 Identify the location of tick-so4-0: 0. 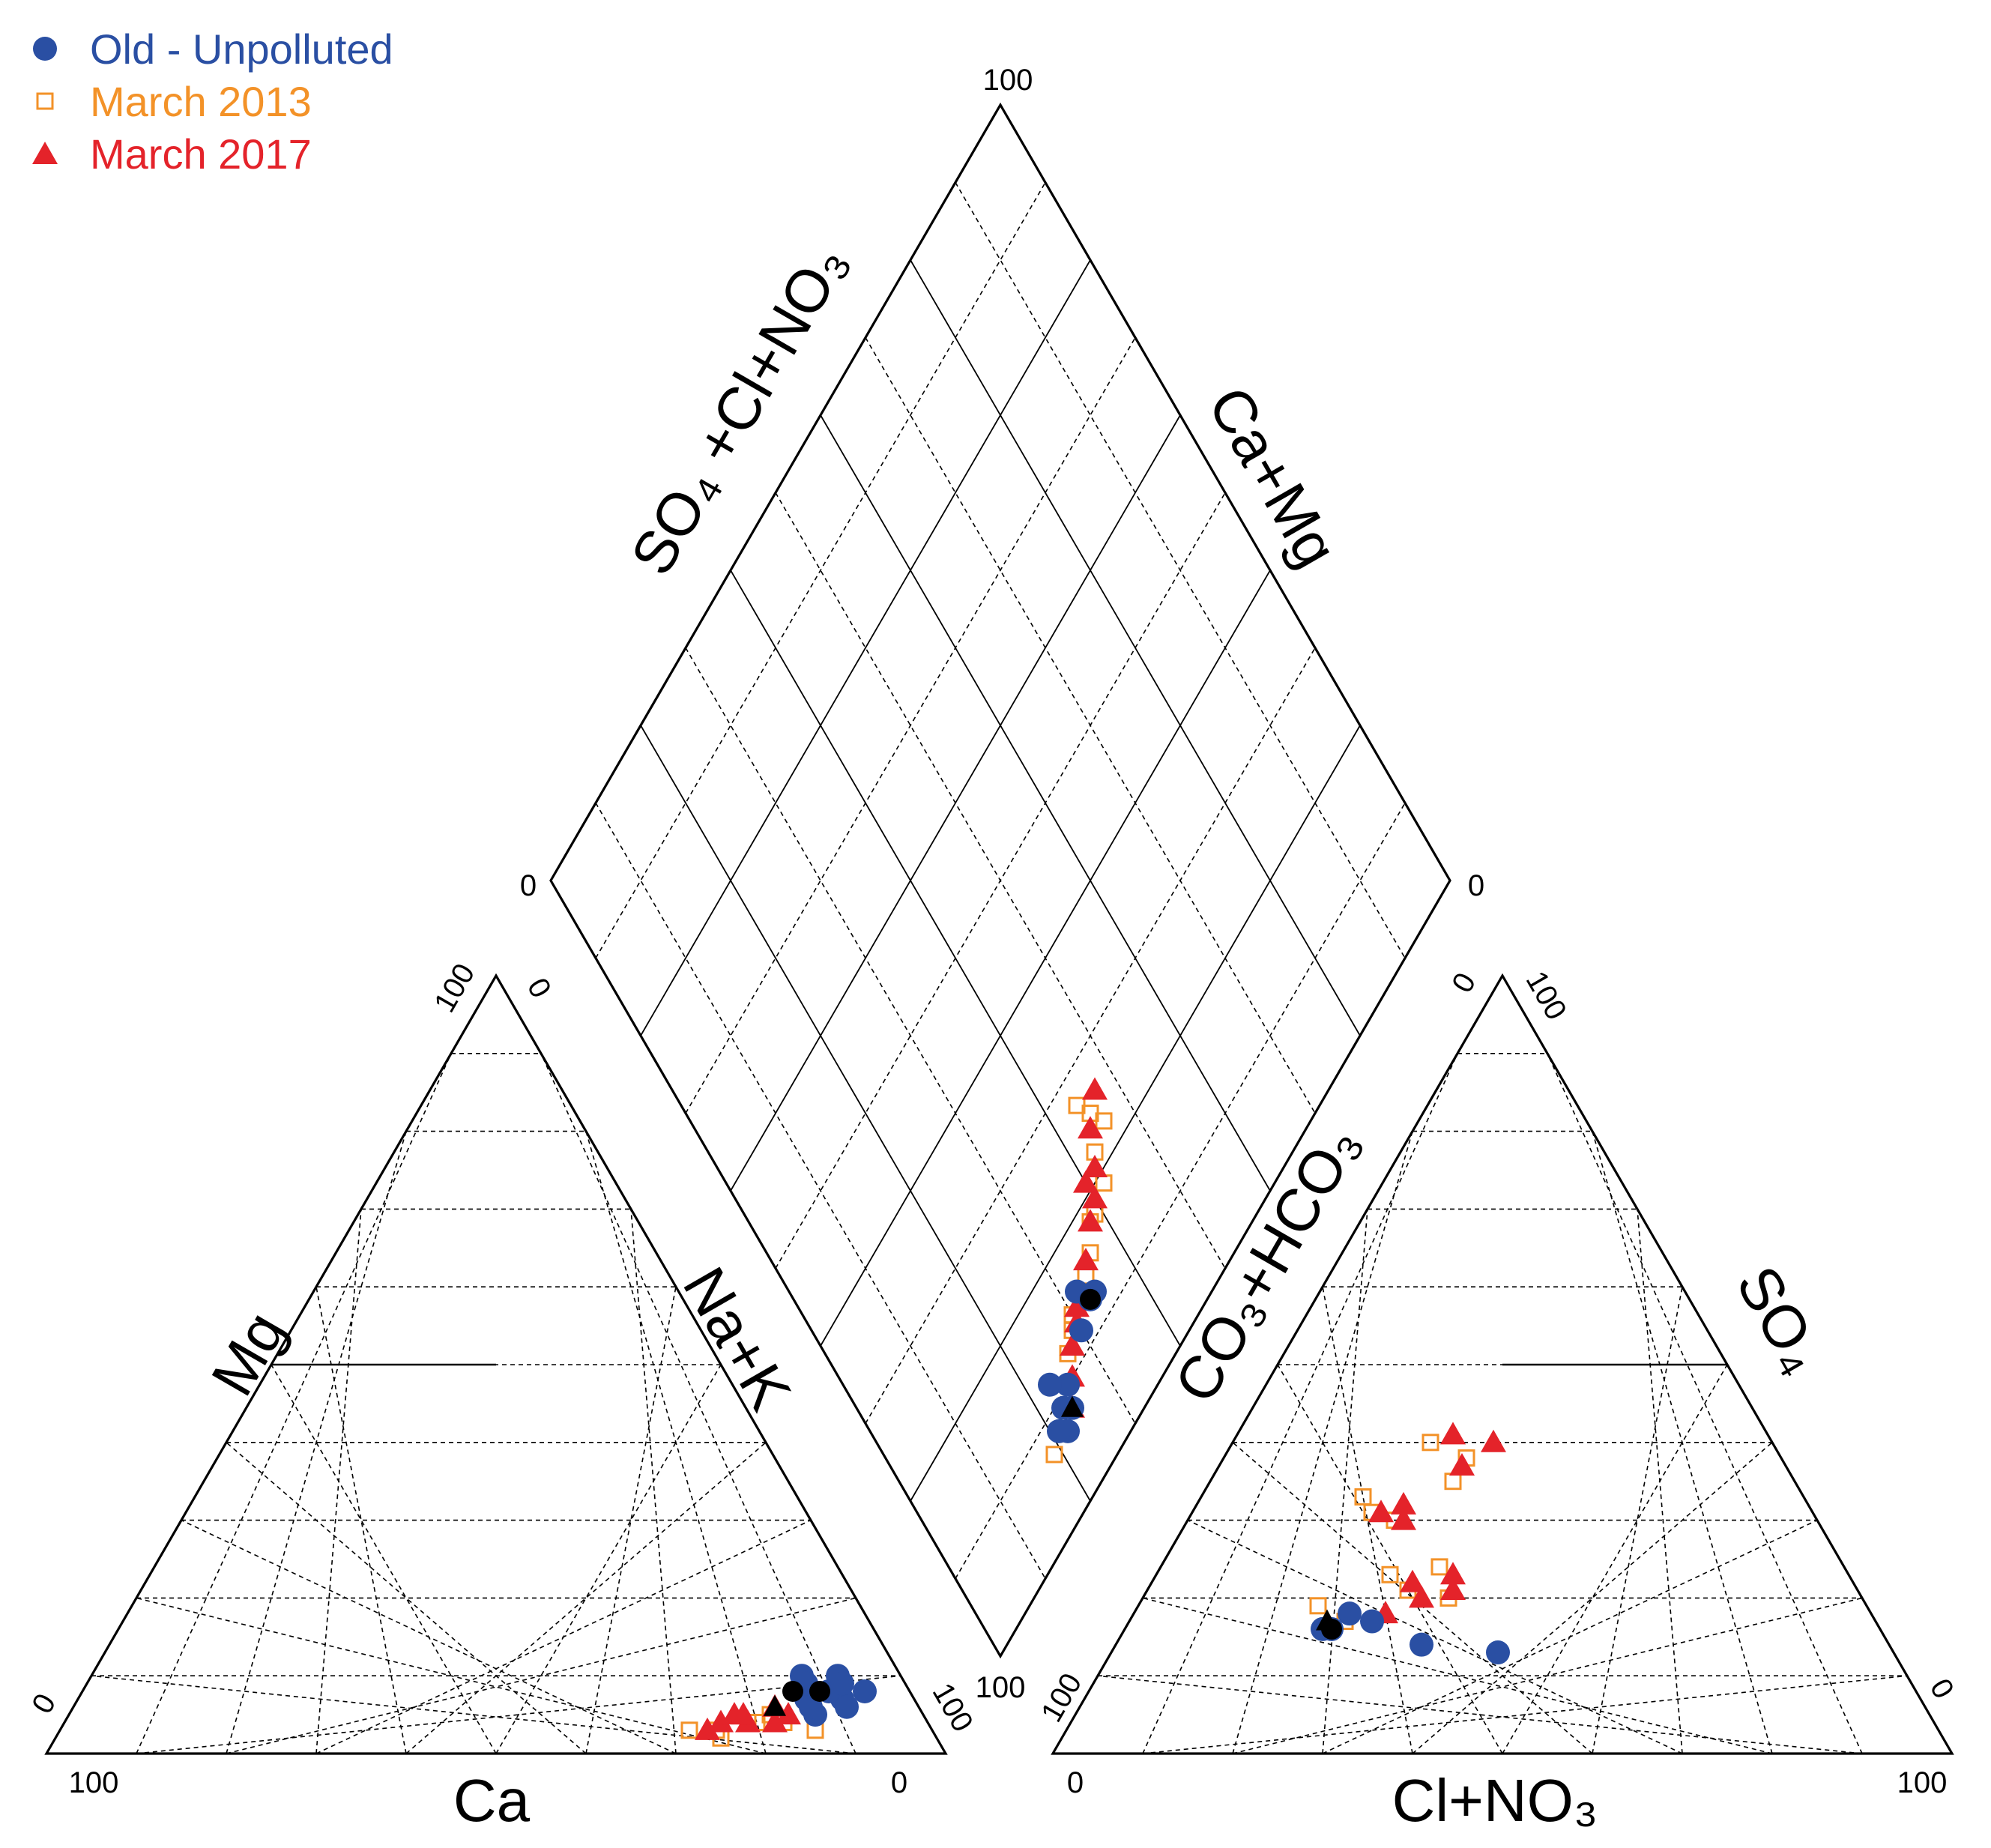
(1942, 1688).